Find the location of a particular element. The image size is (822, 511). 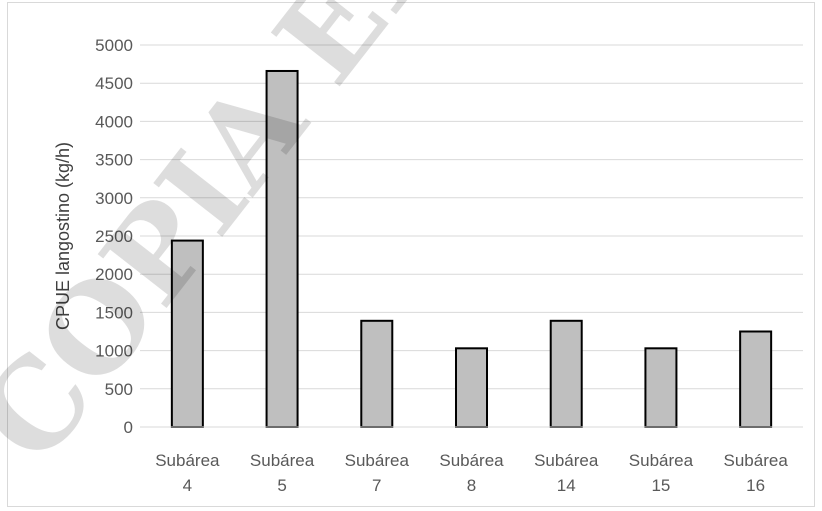

y-tick-label: 2500 is located at coordinates (114, 236).